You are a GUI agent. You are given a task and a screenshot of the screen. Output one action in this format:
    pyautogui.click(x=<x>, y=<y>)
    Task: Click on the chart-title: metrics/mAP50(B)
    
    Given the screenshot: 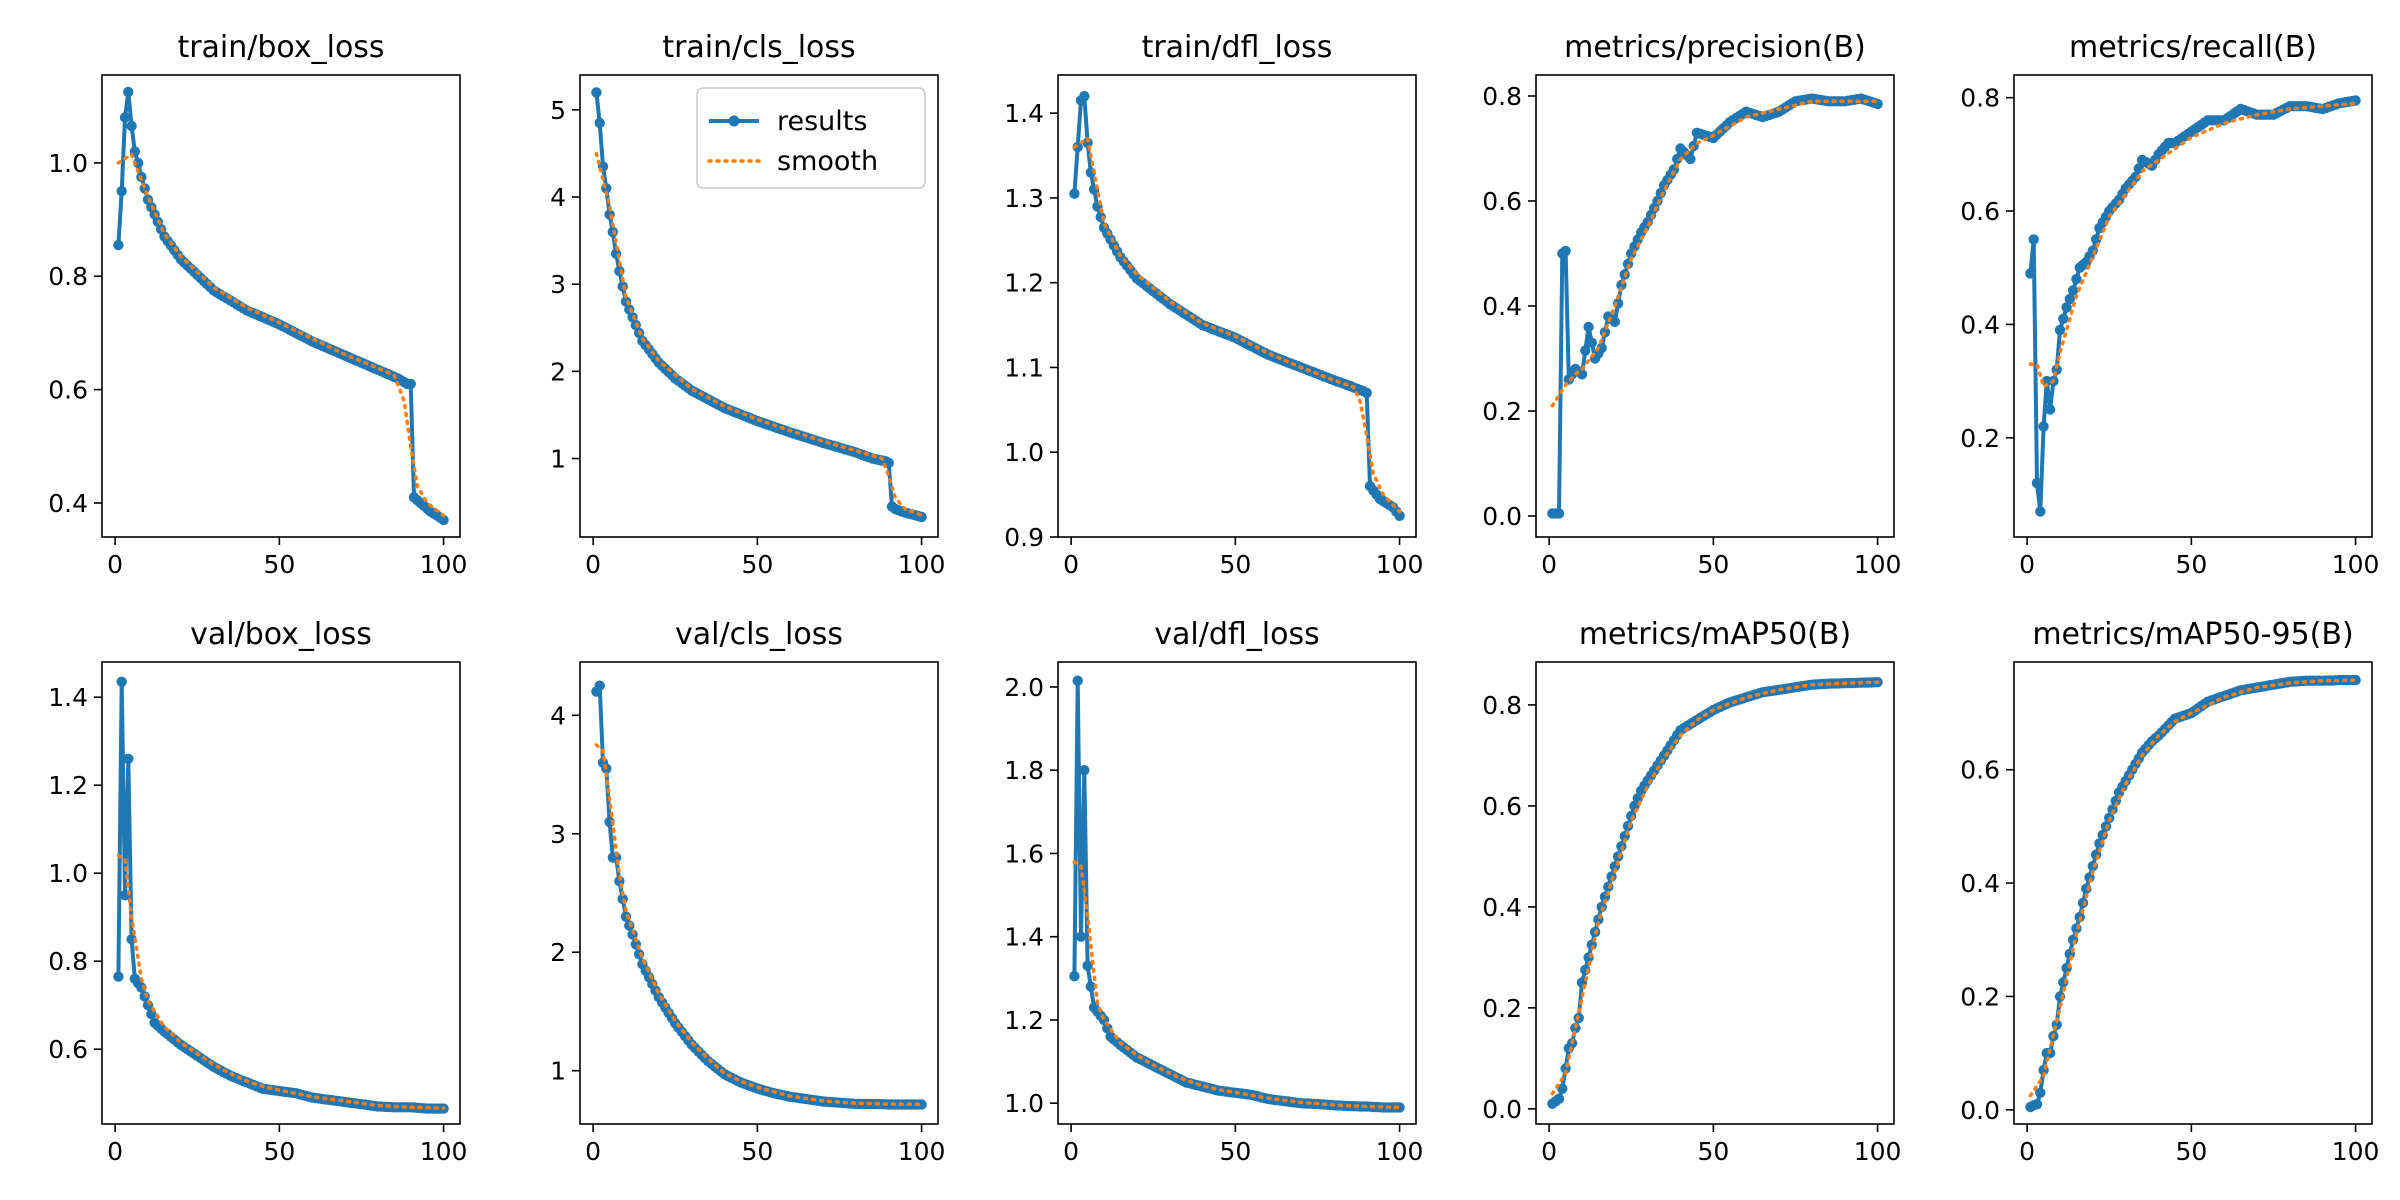 What is the action you would take?
    pyautogui.click(x=1715, y=634)
    